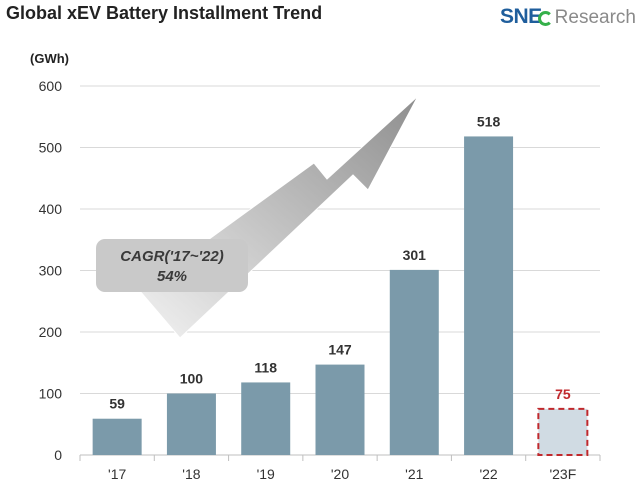 The height and width of the screenshot is (480, 640). Describe the element at coordinates (49, 58) in the screenshot. I see `y-axis-unit-label: (GWh)` at that location.